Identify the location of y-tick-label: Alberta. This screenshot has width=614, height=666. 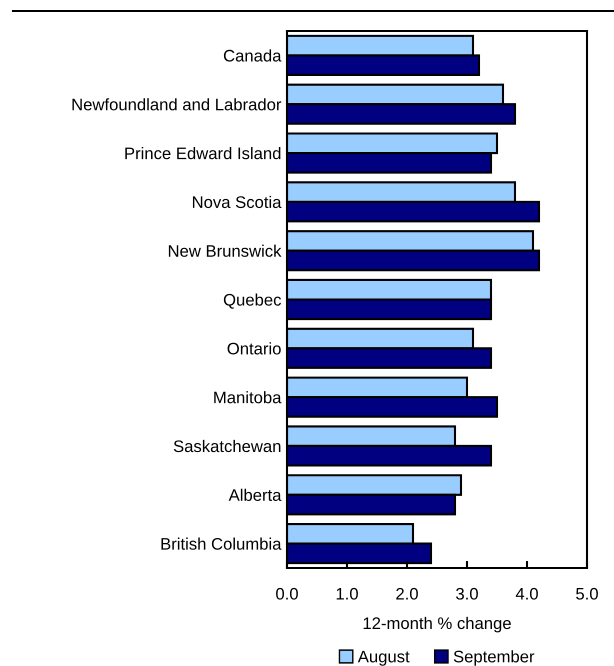
(255, 494).